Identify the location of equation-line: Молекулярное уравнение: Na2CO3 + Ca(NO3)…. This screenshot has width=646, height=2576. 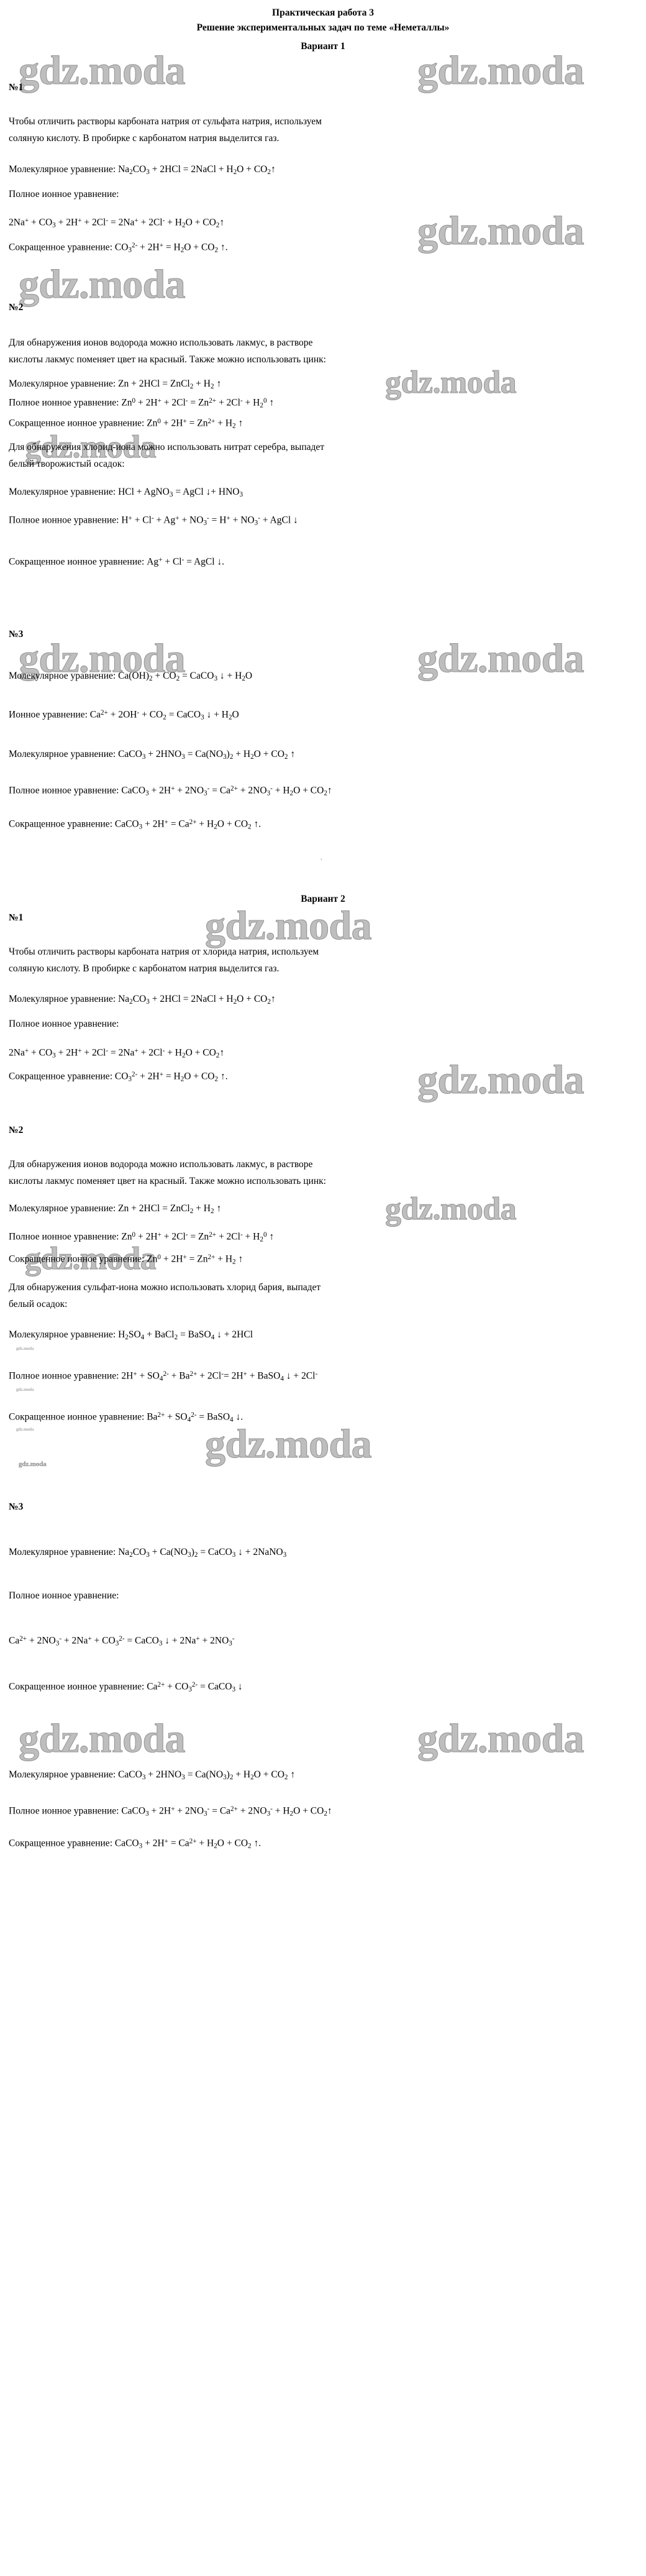
(148, 1553).